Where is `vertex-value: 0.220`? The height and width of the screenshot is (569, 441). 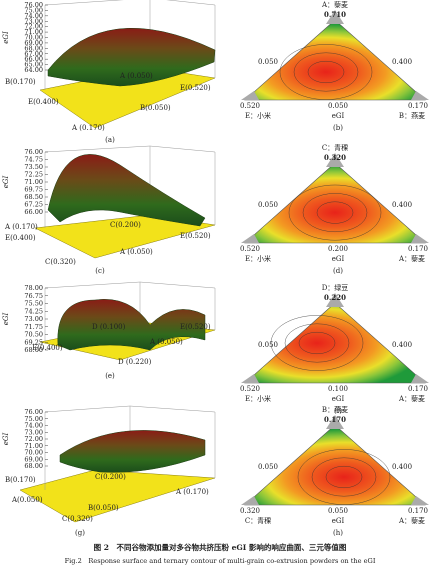 vertex-value: 0.220 is located at coordinates (335, 297).